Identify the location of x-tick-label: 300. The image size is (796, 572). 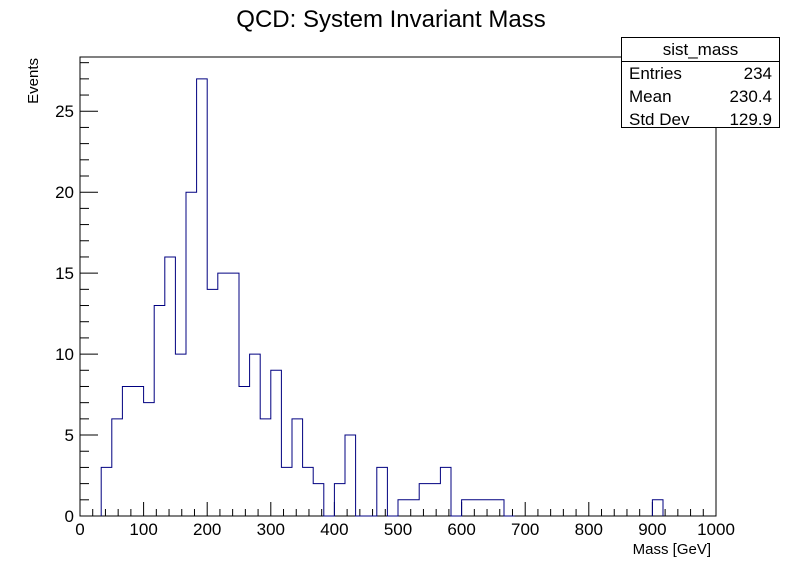
(271, 529).